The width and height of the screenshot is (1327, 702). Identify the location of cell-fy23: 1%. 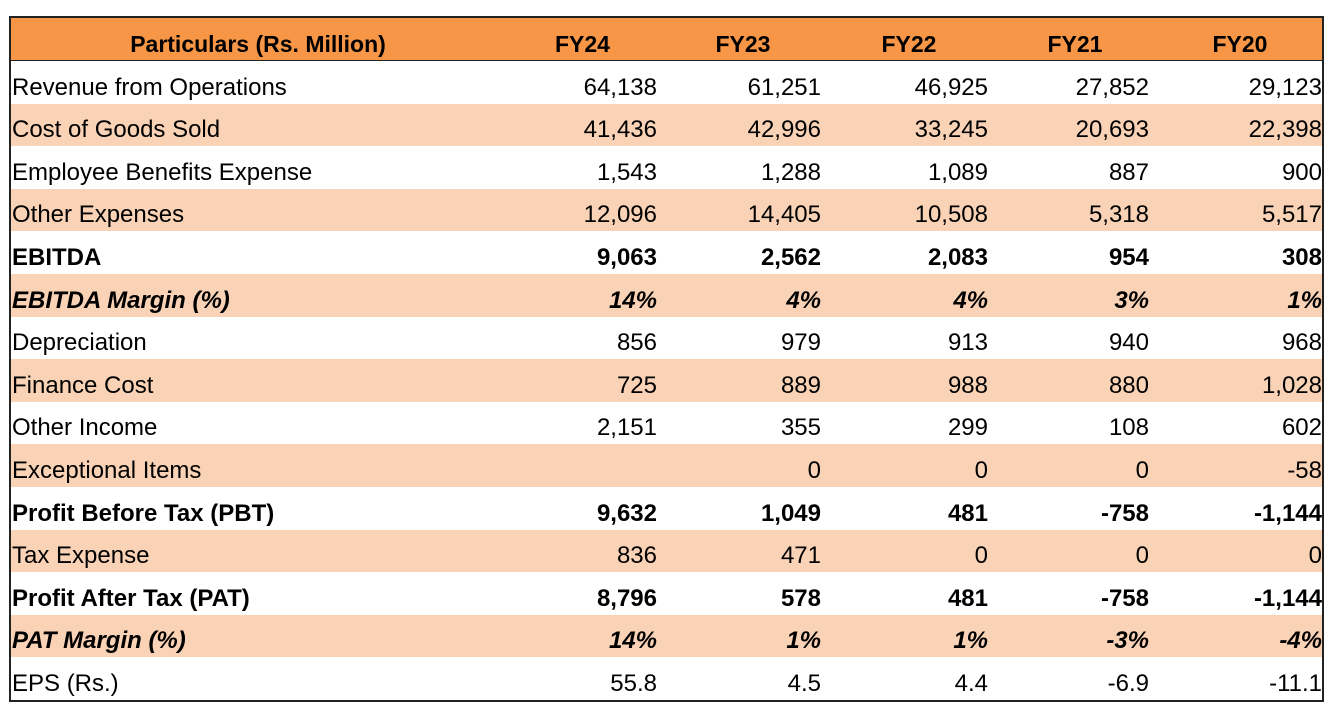
(743, 636).